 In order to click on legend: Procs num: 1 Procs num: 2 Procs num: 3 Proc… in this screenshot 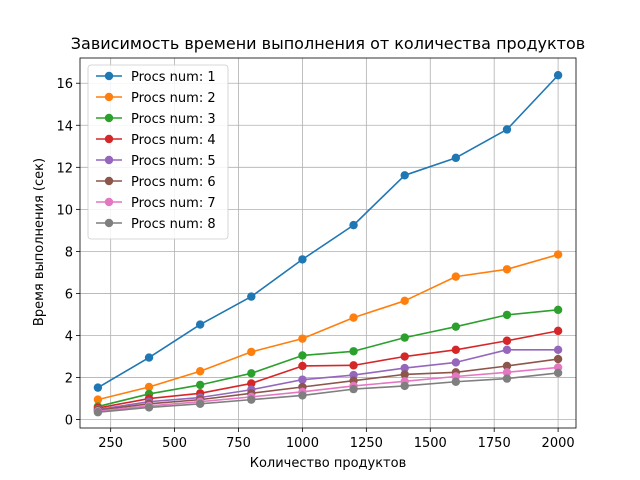, I will do `click(158, 152)`.